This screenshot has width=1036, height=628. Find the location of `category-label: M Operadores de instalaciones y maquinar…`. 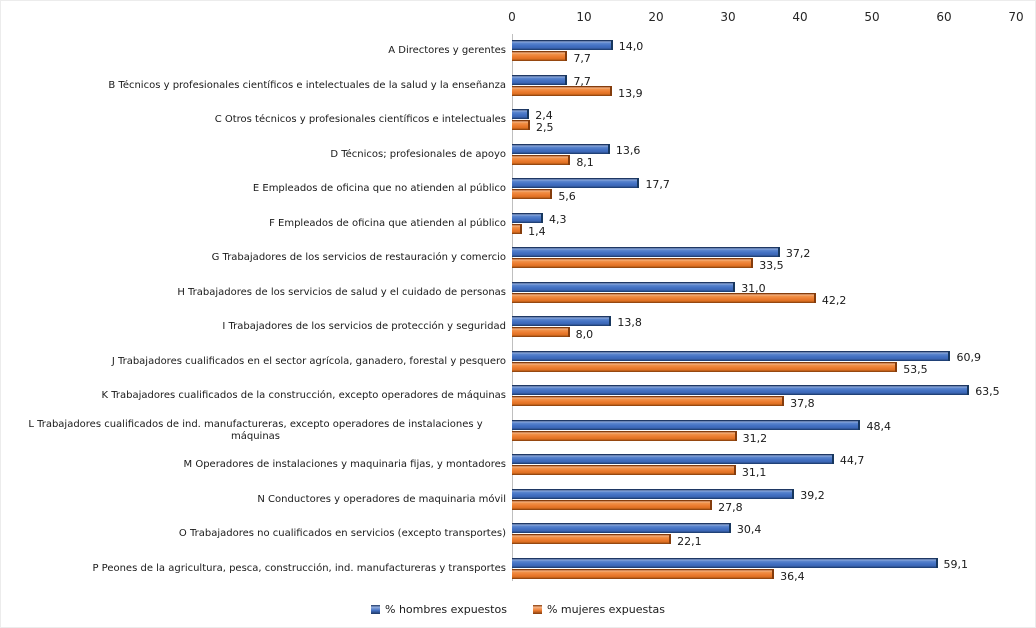

category-label: M Operadores de instalaciones y maquinar… is located at coordinates (344, 465).